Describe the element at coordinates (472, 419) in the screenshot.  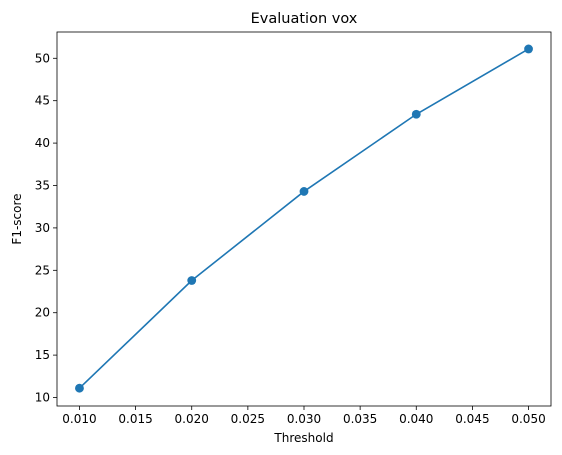
I see `x-tick-label: 0.045` at that location.